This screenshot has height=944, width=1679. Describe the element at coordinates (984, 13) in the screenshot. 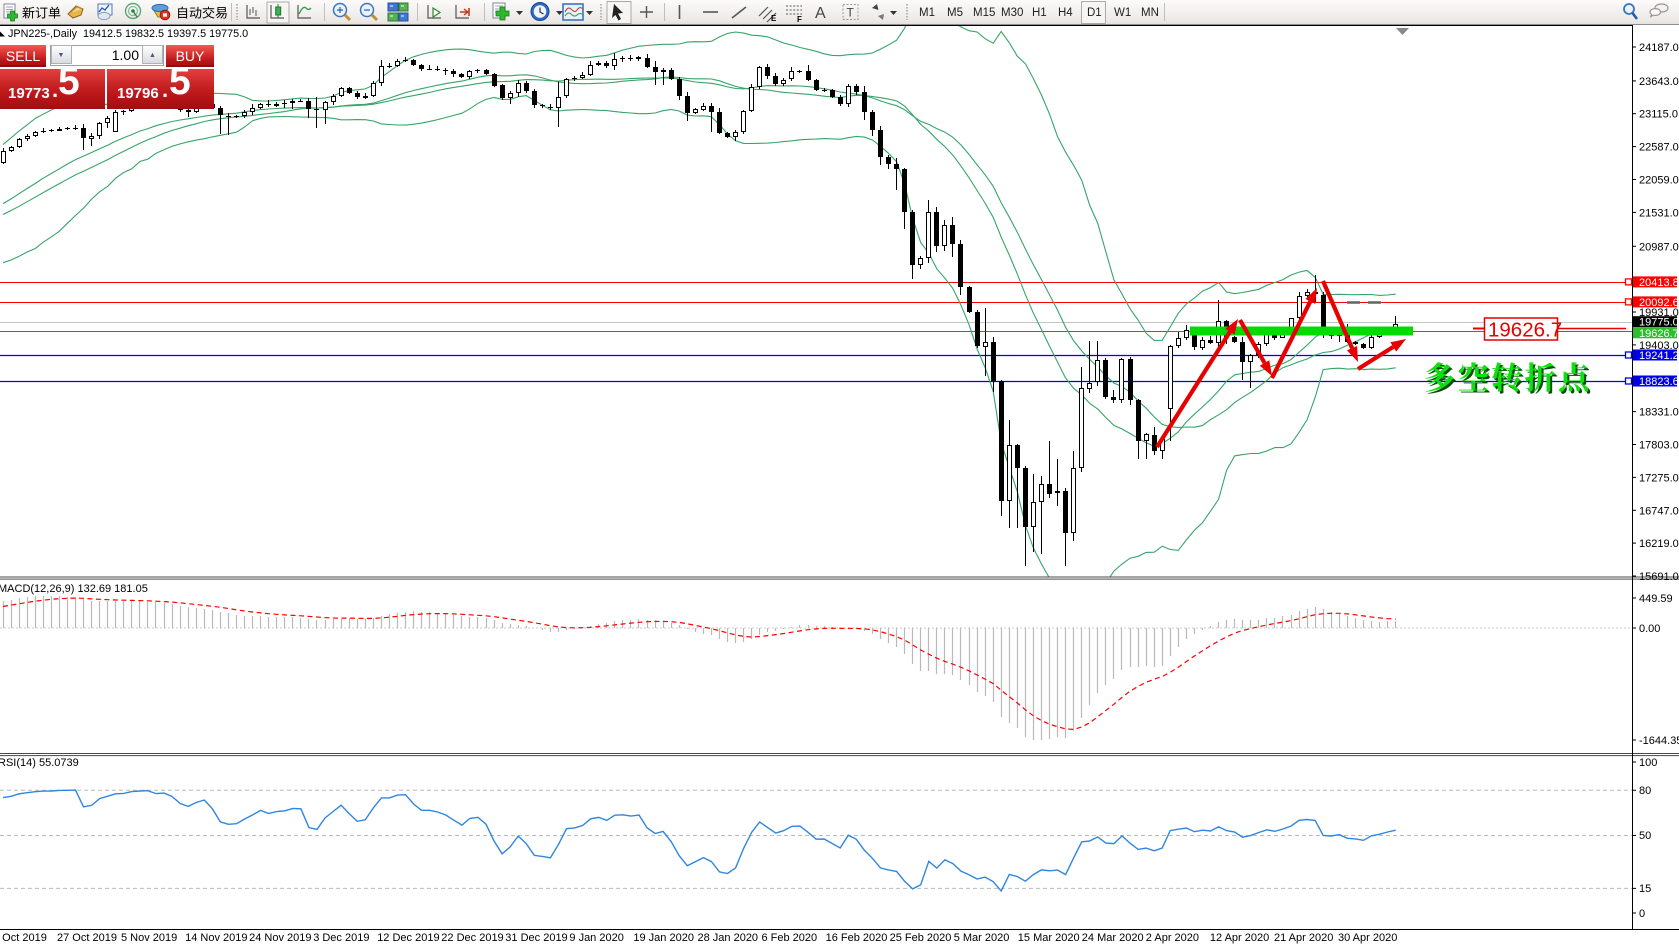

I see `svg-text: M15` at that location.